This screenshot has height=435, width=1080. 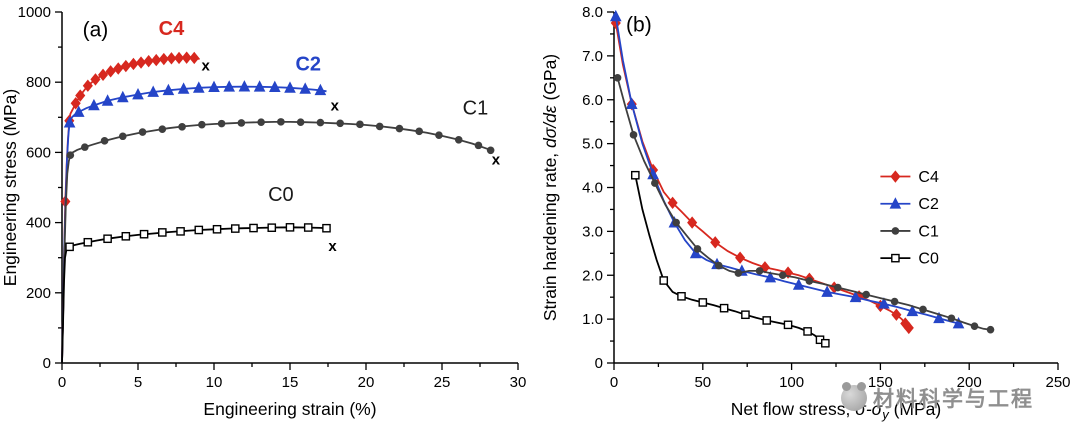 I want to click on svg-text: C1, so click(x=928, y=231).